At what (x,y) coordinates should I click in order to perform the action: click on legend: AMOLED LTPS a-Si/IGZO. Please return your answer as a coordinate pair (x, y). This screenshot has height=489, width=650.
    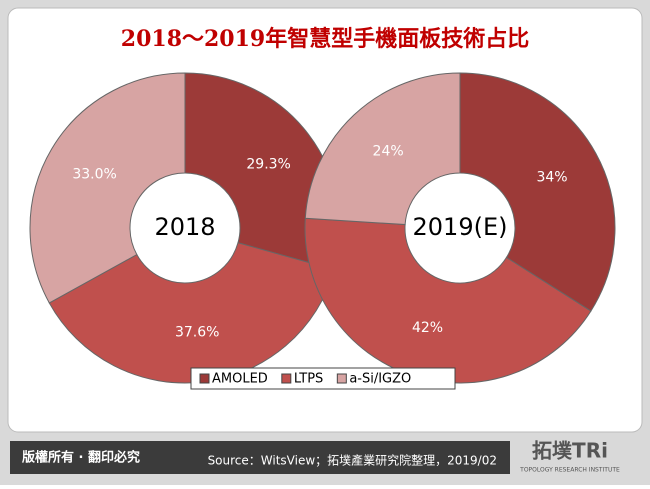
    Looking at the image, I should click on (323, 378).